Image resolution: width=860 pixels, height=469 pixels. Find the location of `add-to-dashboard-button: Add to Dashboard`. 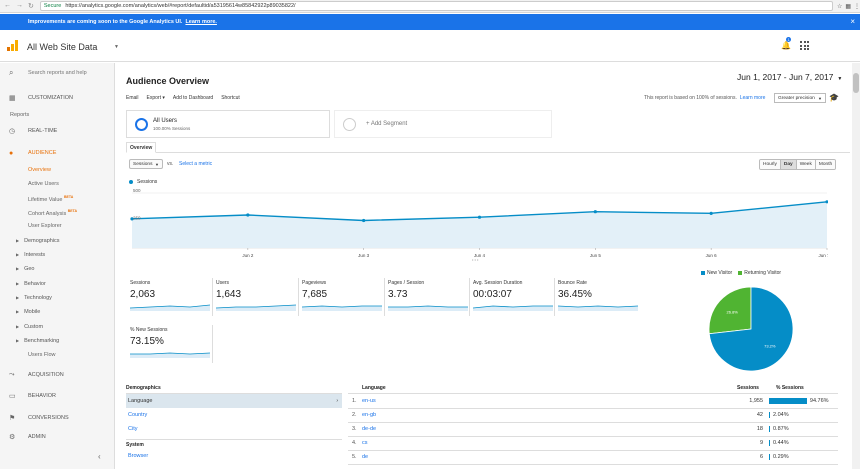

add-to-dashboard-button: Add to Dashboard is located at coordinates (193, 98).